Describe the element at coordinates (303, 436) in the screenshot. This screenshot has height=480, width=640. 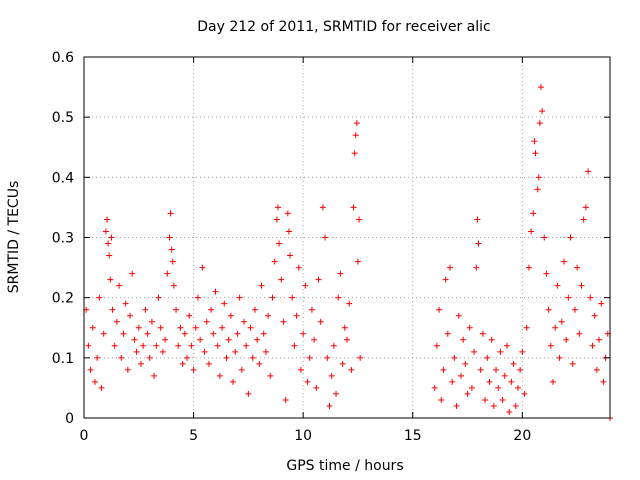
I see `x-tick-label: 10` at that location.